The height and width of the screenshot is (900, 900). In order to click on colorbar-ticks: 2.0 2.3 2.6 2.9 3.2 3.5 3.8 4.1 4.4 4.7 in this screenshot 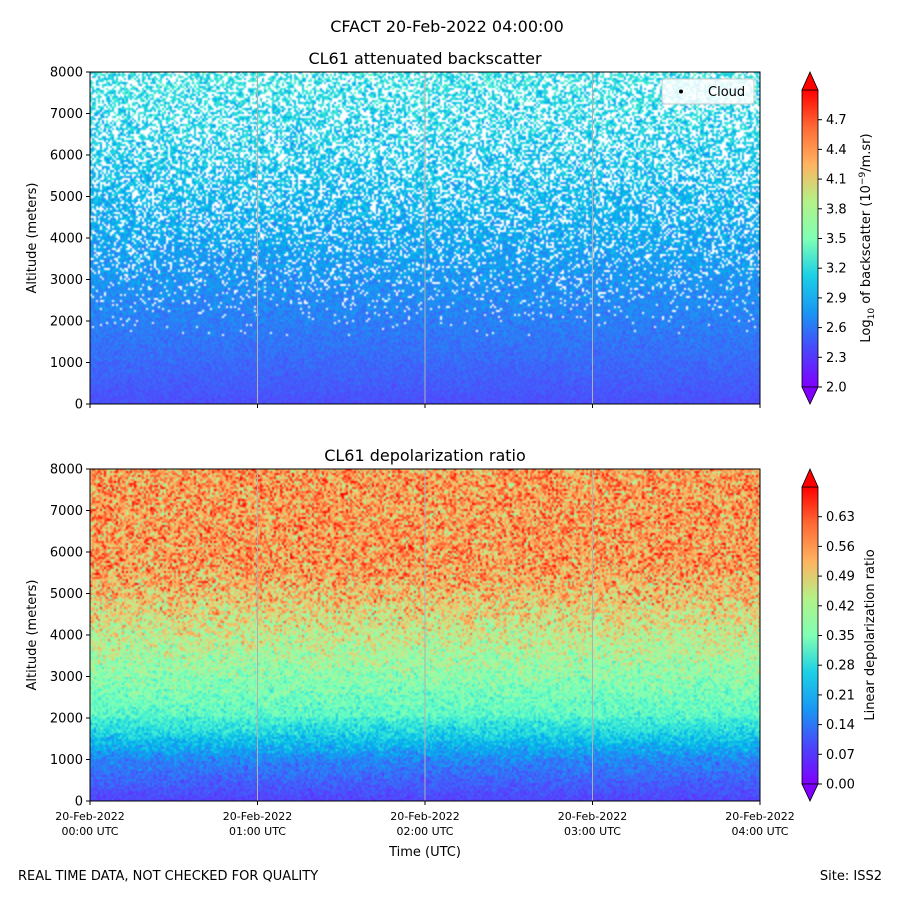, I will do `click(832, 254)`.